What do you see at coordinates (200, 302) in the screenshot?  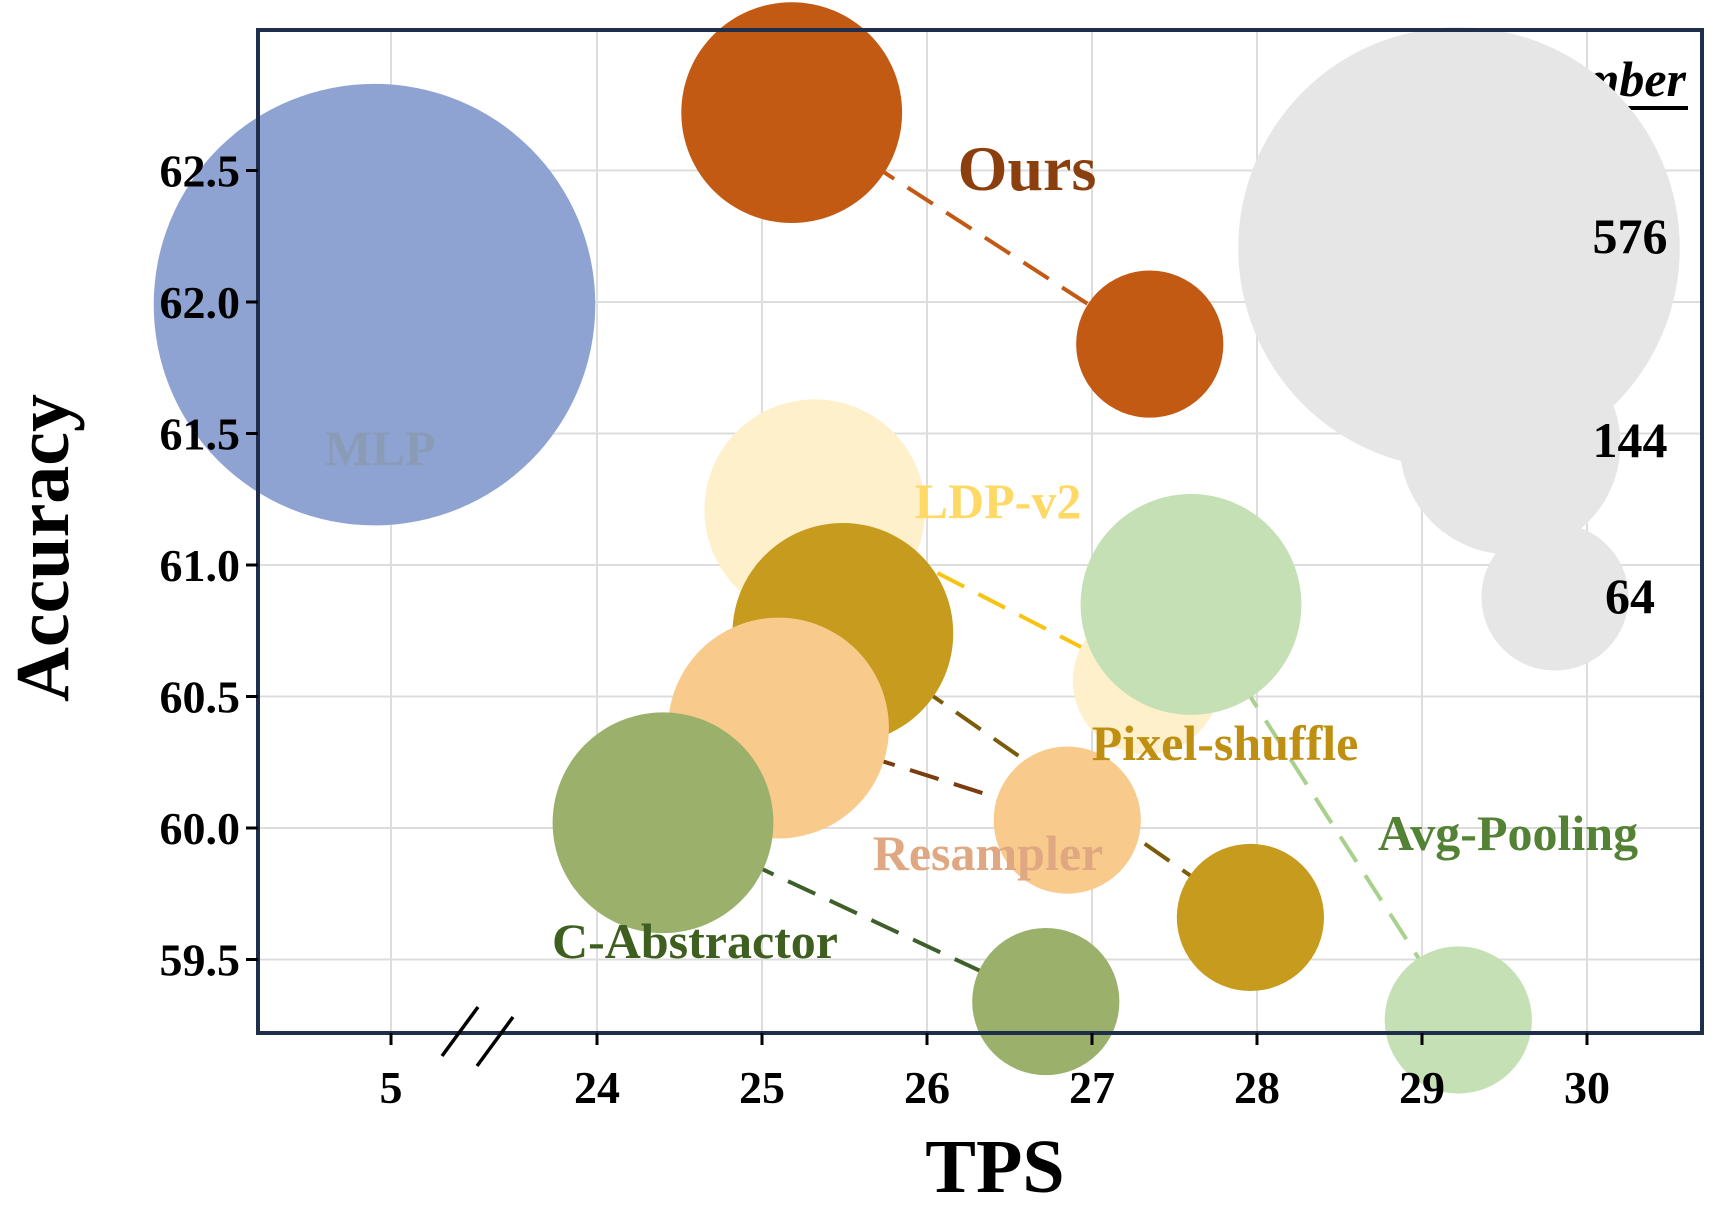 I see `y-tick-label-62-0: 62.0` at bounding box center [200, 302].